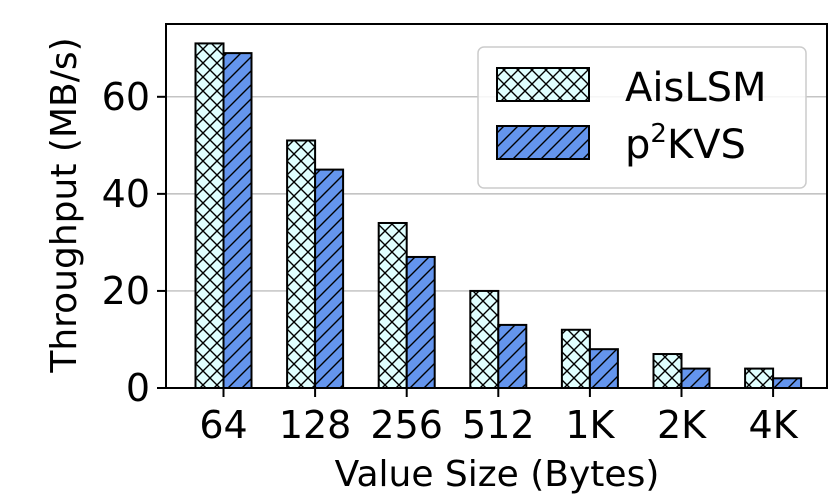 Image resolution: width=830 pixels, height=498 pixels. Describe the element at coordinates (543, 142) in the screenshot. I see `legend-swatch-p2kvs-hatch` at that location.